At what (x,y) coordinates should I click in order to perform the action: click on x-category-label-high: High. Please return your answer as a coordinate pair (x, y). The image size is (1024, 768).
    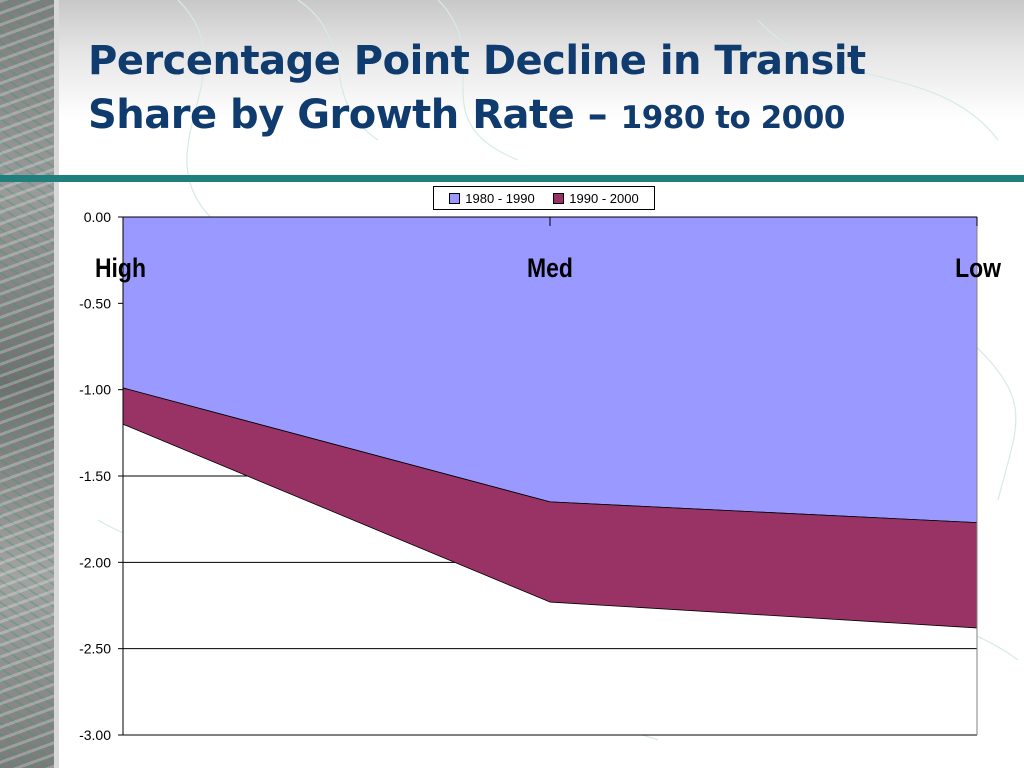
    Looking at the image, I should click on (120, 268).